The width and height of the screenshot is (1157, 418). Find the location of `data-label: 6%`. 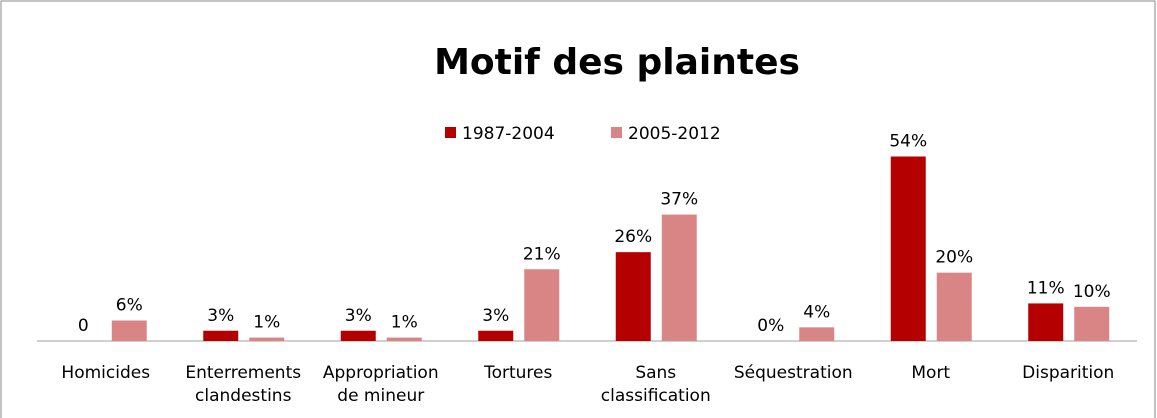

data-label: 6% is located at coordinates (129, 306).